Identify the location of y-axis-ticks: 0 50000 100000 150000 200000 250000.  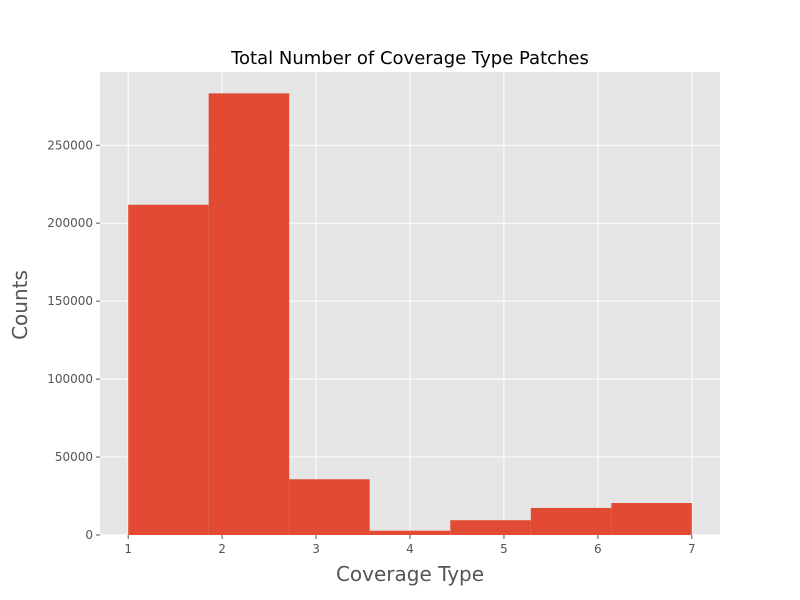
(73, 340).